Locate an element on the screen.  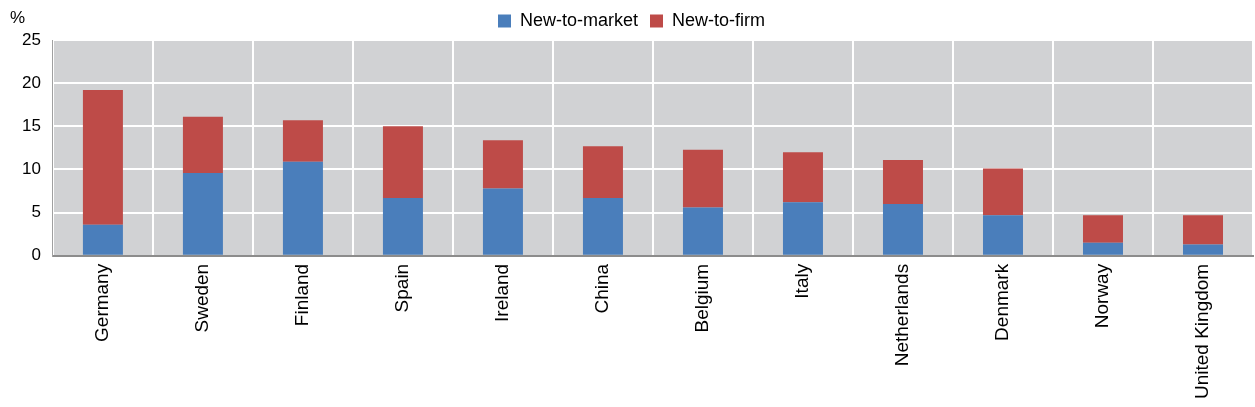
y-tick-label: 15 is located at coordinates (31, 126).